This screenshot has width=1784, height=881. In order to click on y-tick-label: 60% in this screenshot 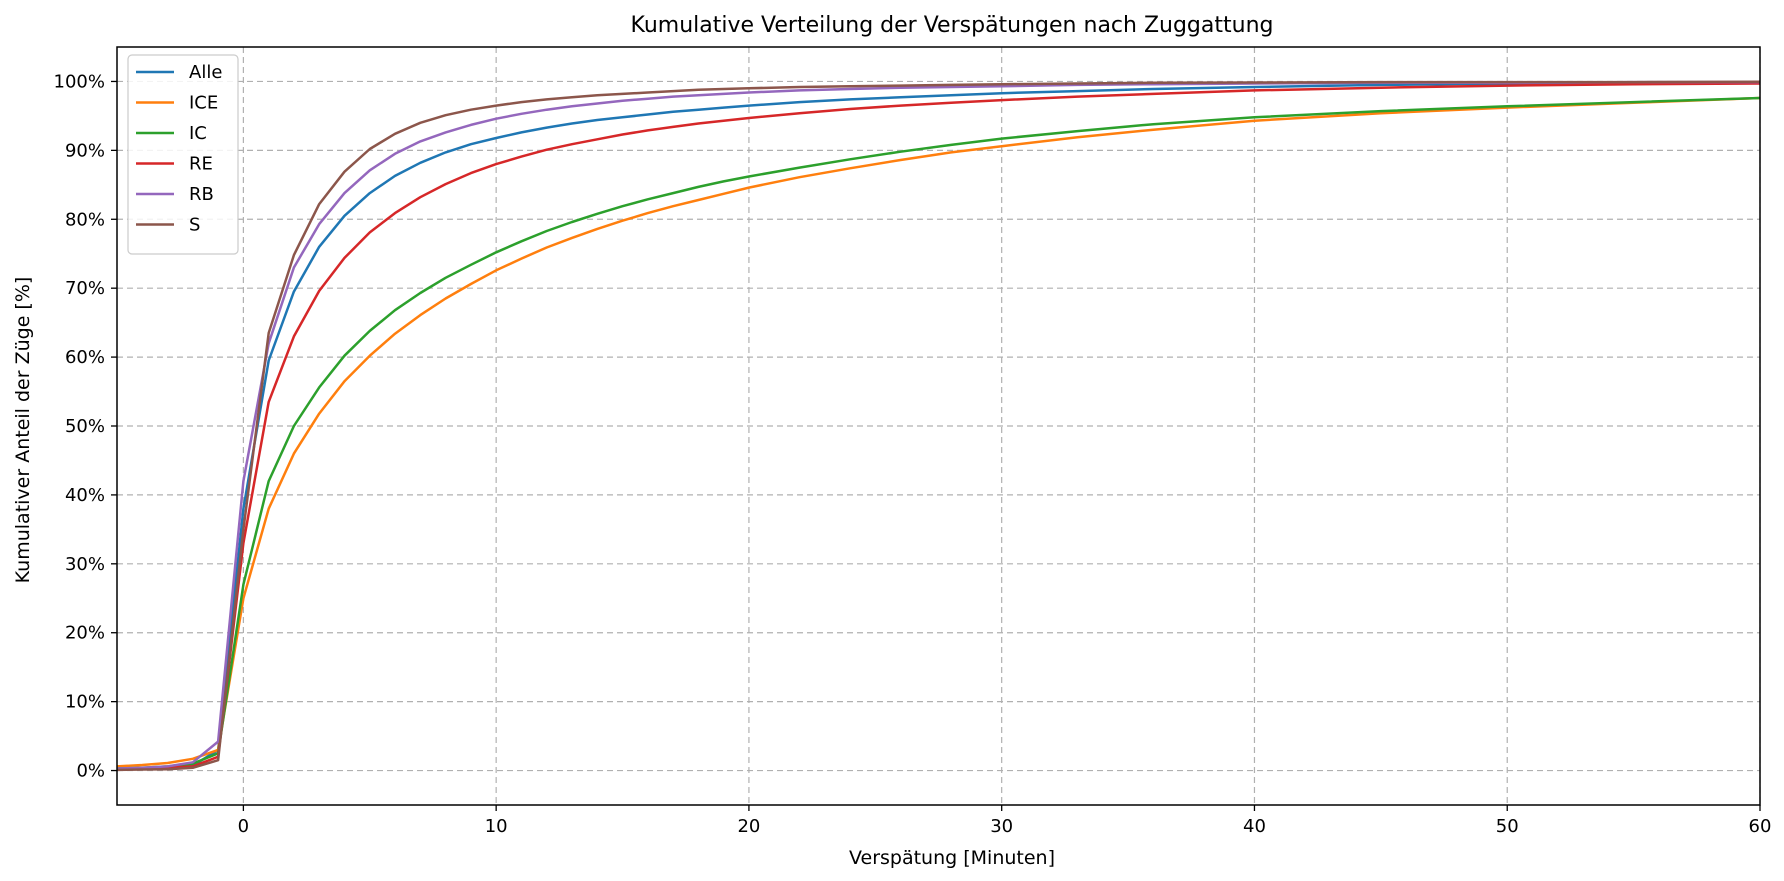, I will do `click(85, 357)`.